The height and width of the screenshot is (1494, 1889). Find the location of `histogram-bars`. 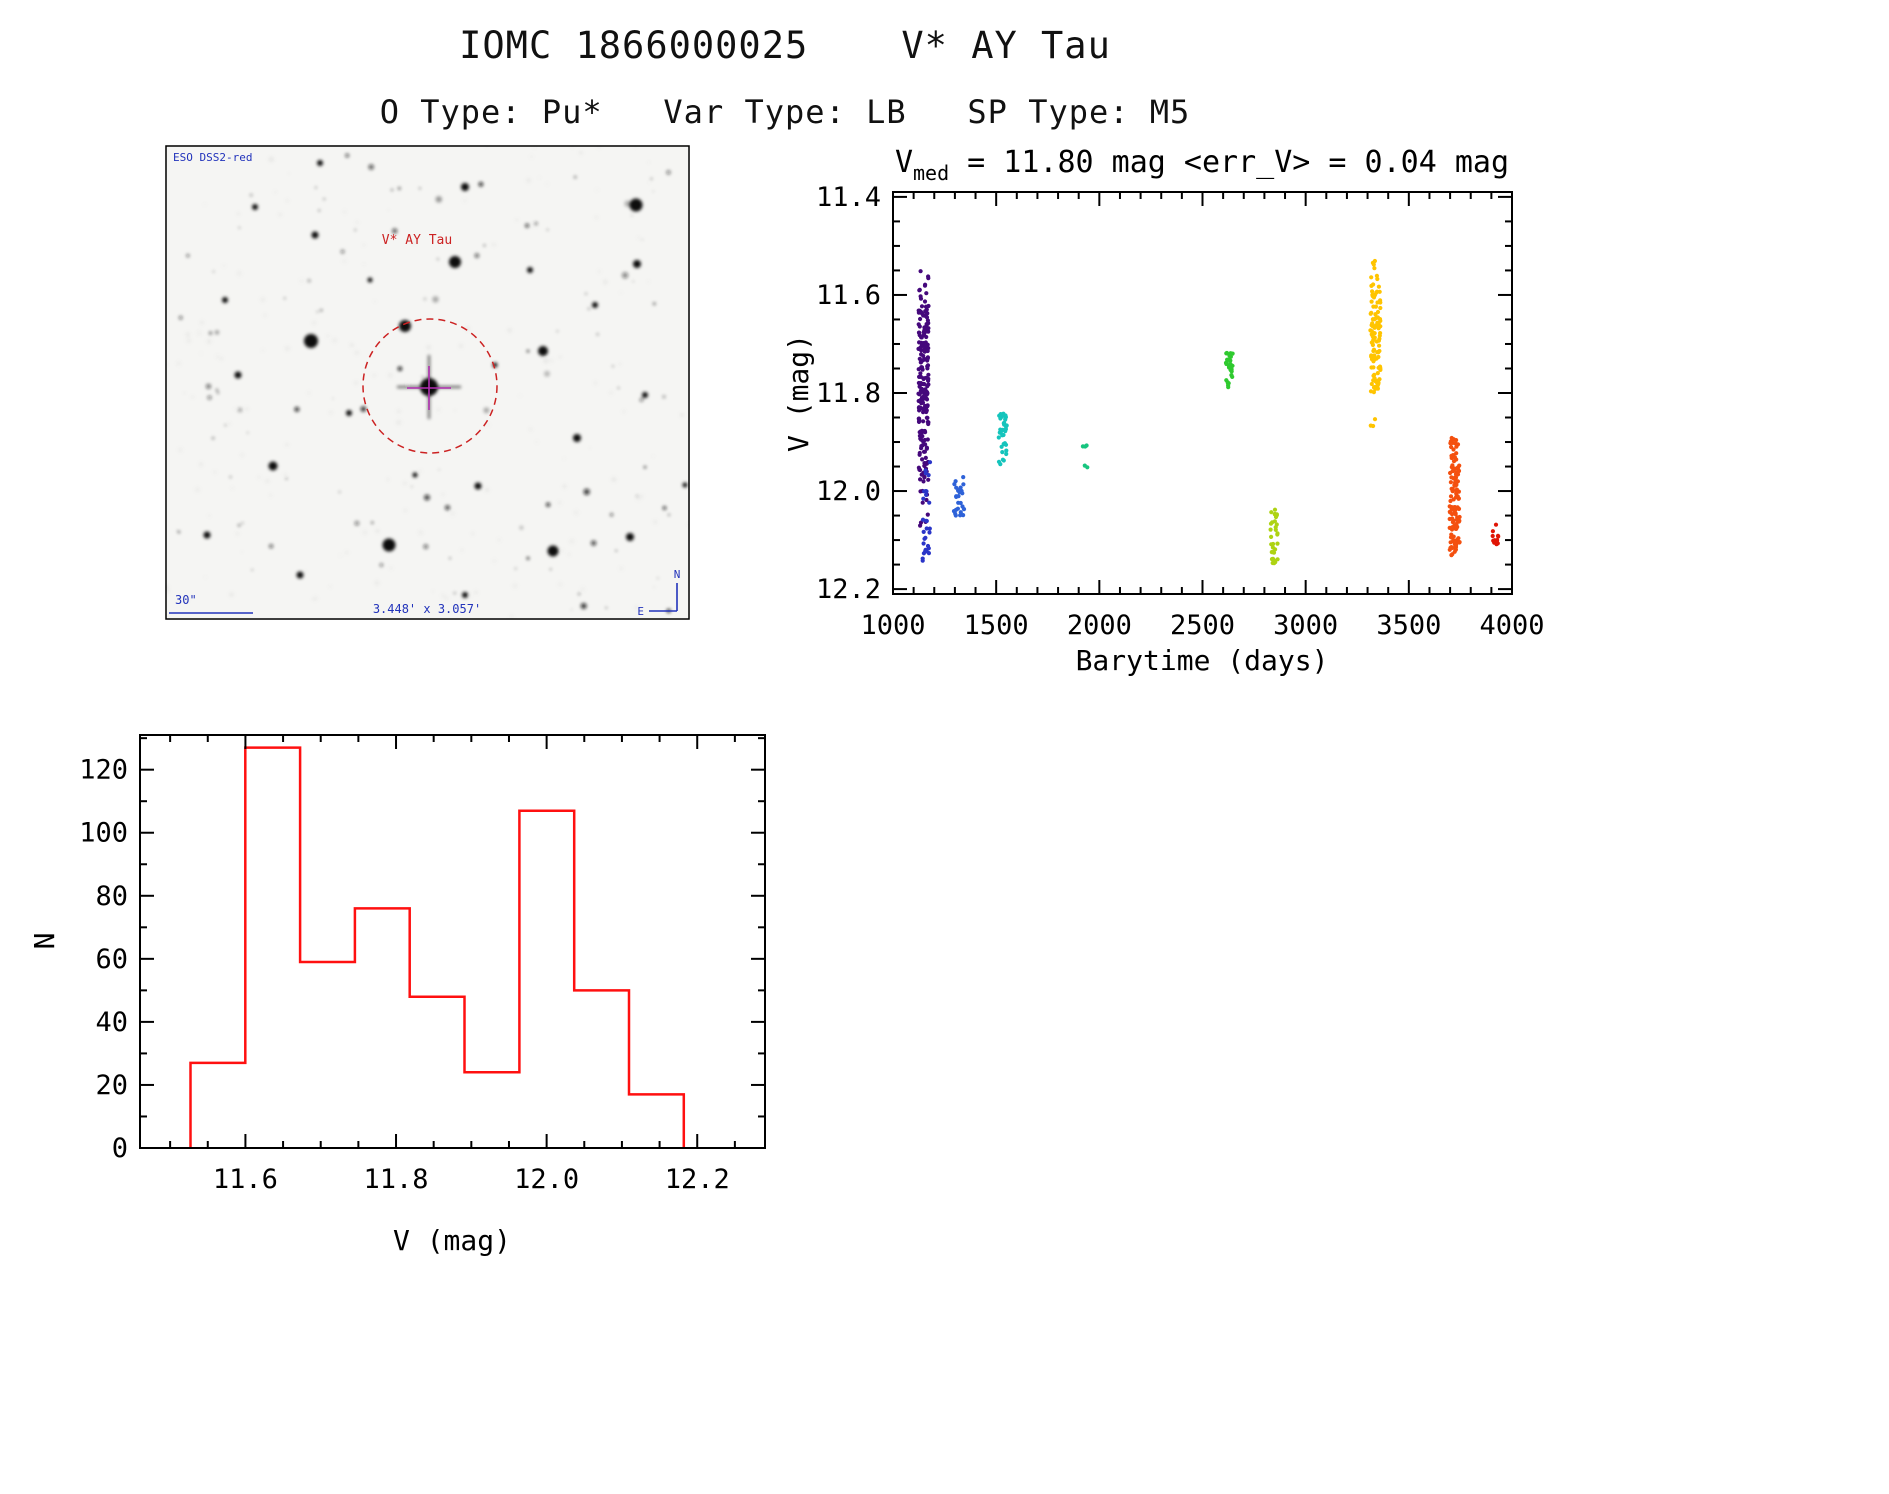

histogram-bars is located at coordinates (437, 947).